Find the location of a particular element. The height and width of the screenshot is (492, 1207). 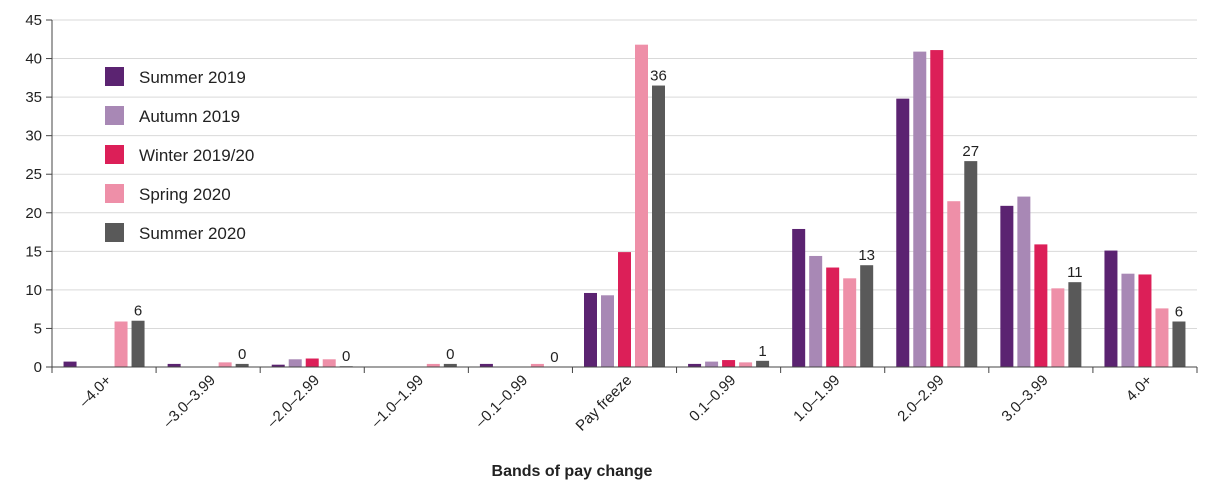

y-tick-label: 35 is located at coordinates (33, 97).